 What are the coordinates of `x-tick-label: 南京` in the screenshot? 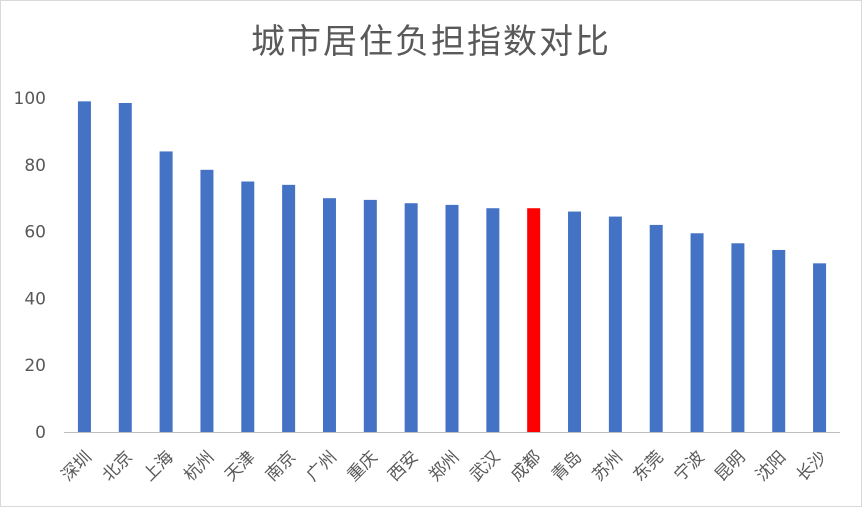 It's located at (281, 466).